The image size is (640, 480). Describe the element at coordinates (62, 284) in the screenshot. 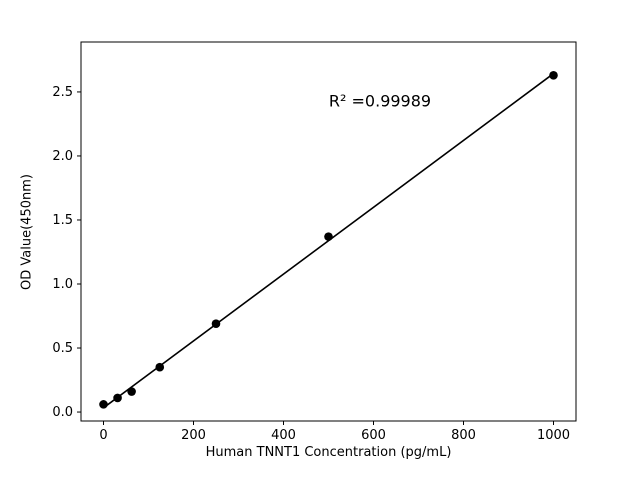

I see `y-tick-label: 1.0` at that location.